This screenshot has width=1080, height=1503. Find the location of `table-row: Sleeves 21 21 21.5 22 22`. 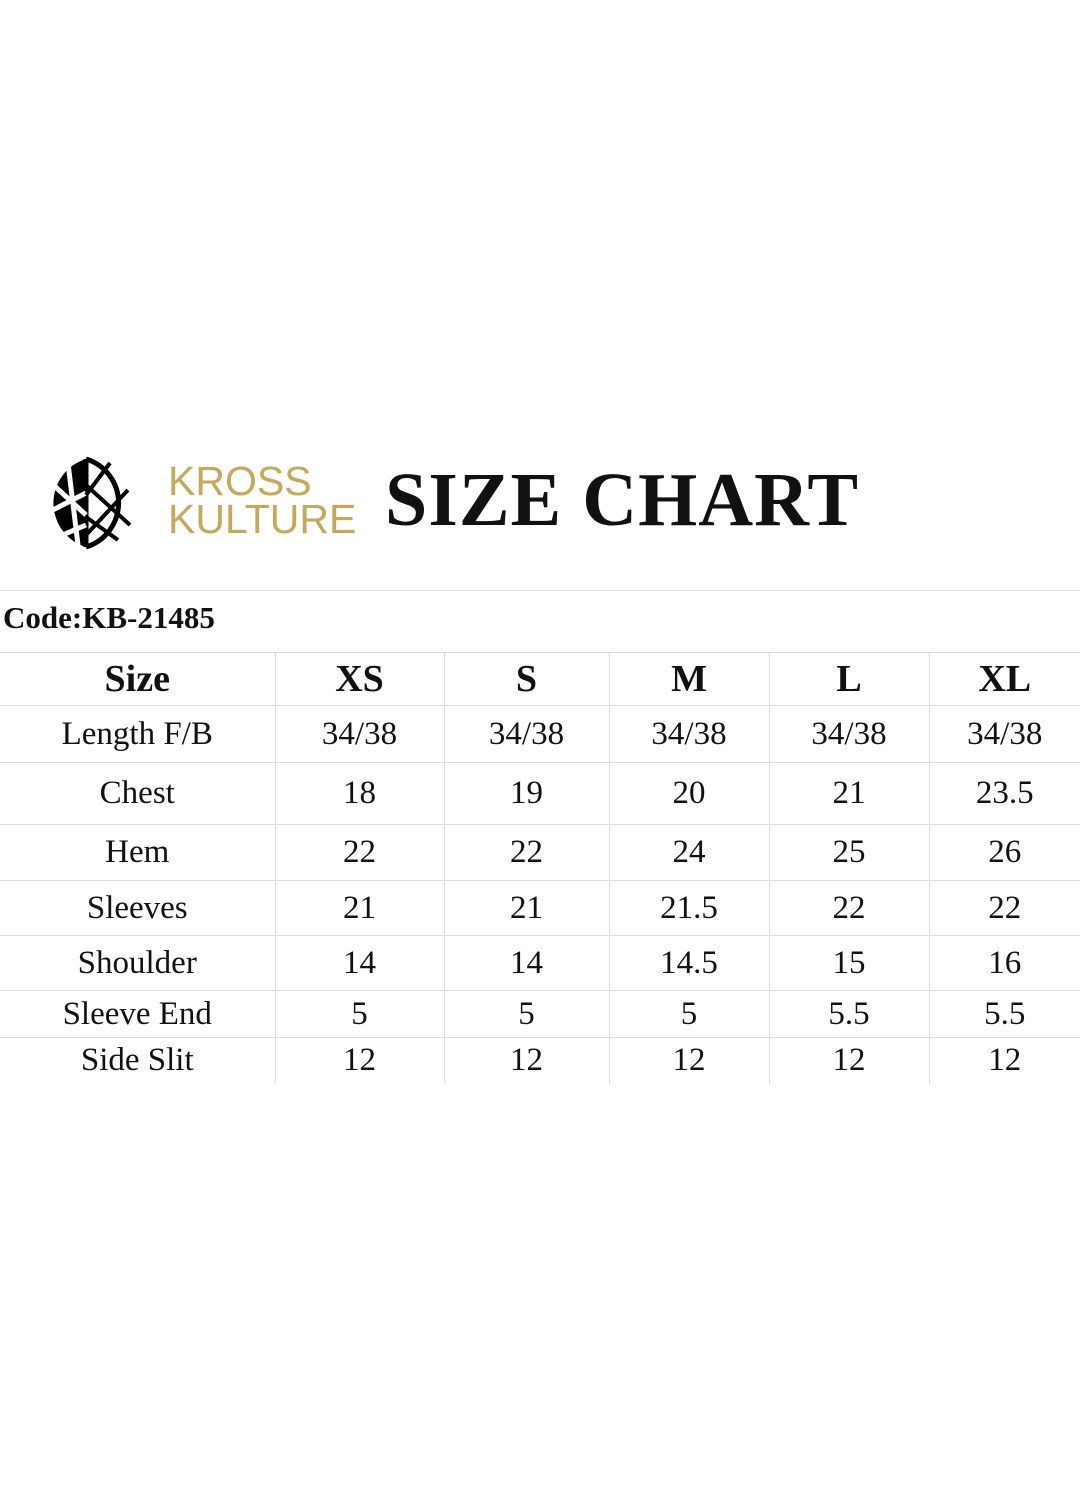

table-row: Sleeves 21 21 21.5 22 22 is located at coordinates (540, 908).